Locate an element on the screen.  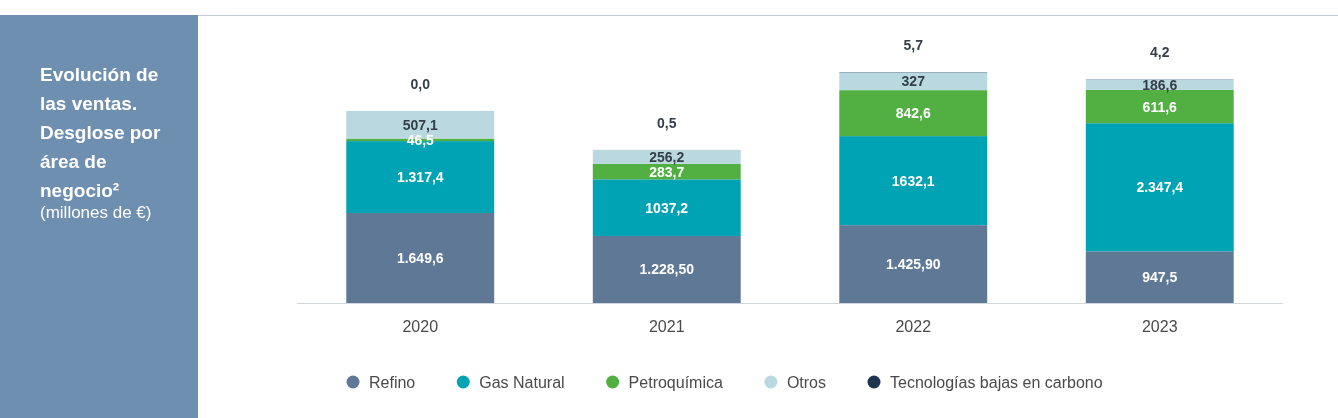
legend-label: Refino is located at coordinates (392, 382).